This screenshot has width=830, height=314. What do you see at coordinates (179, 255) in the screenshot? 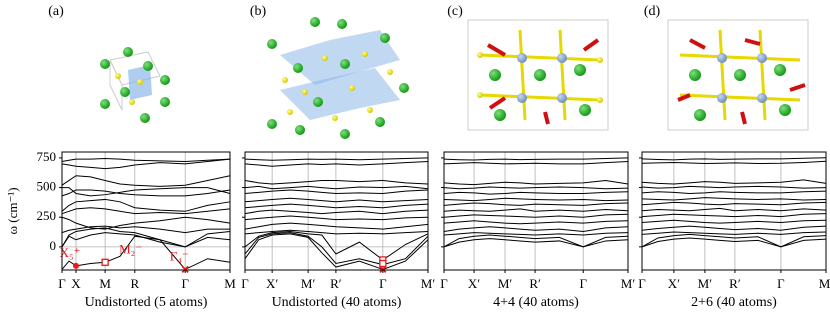
I see `marker-label: Γ₄⁻` at bounding box center [179, 255].